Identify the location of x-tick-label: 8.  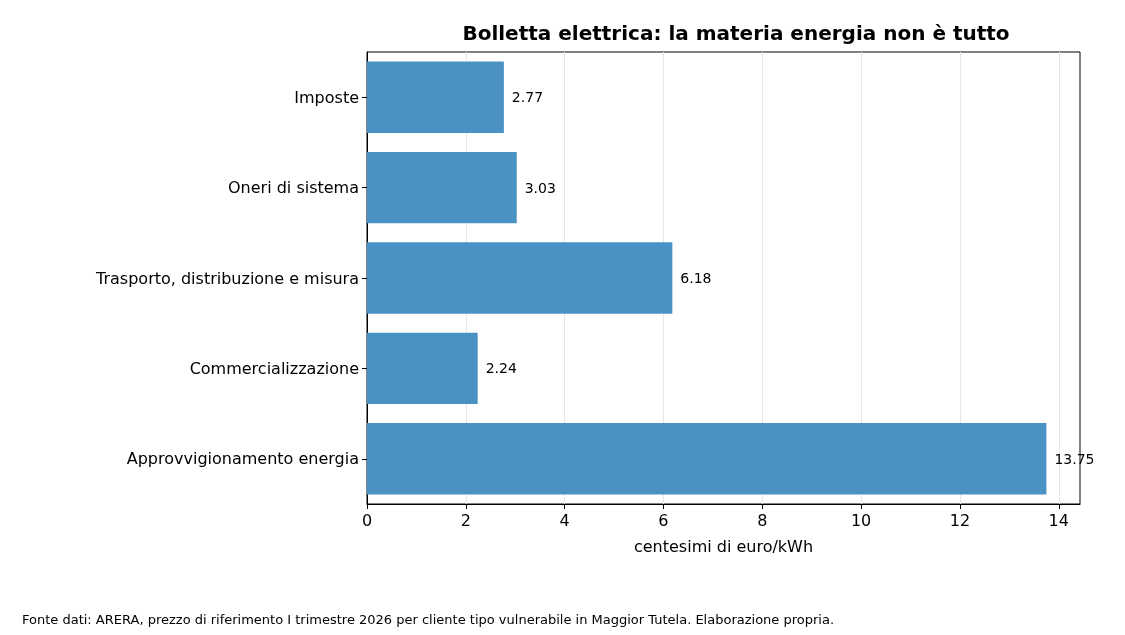
(762, 520).